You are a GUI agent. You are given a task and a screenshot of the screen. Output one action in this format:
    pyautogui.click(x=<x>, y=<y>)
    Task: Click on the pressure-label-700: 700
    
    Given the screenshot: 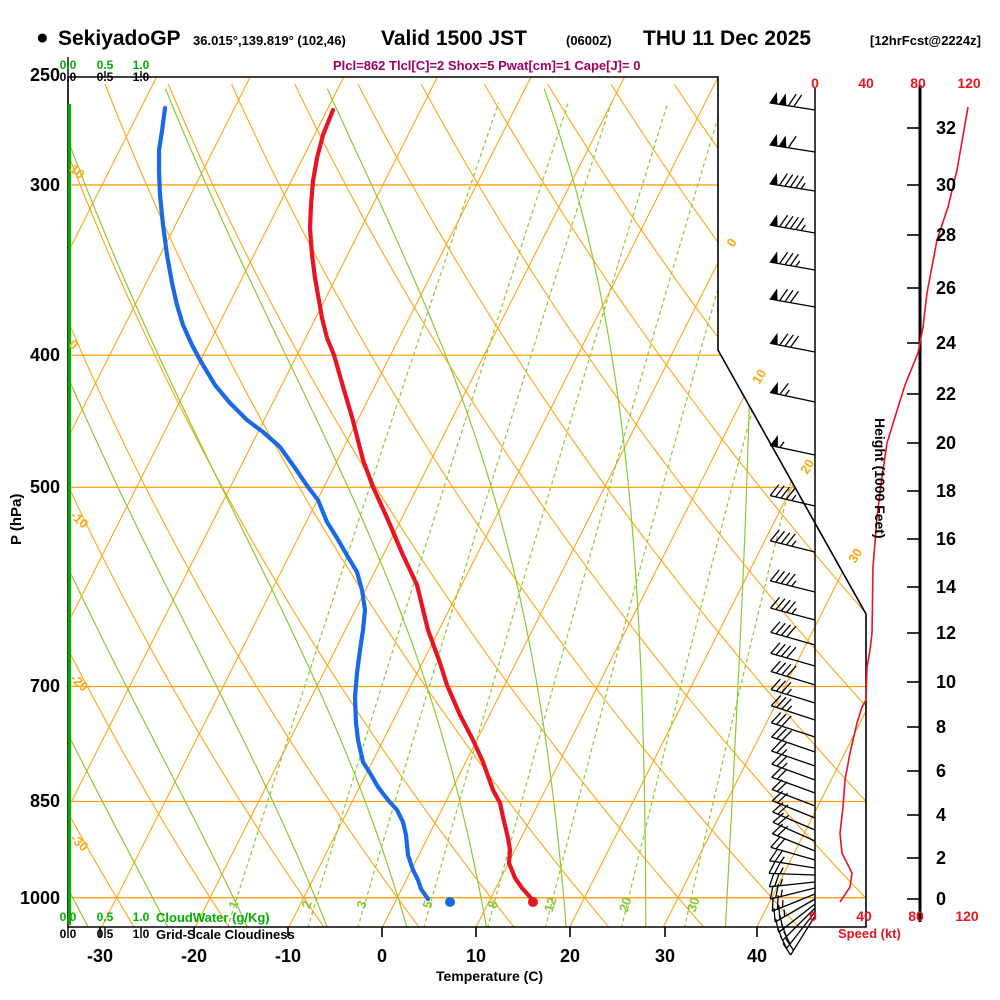 What is the action you would take?
    pyautogui.click(x=44, y=686)
    